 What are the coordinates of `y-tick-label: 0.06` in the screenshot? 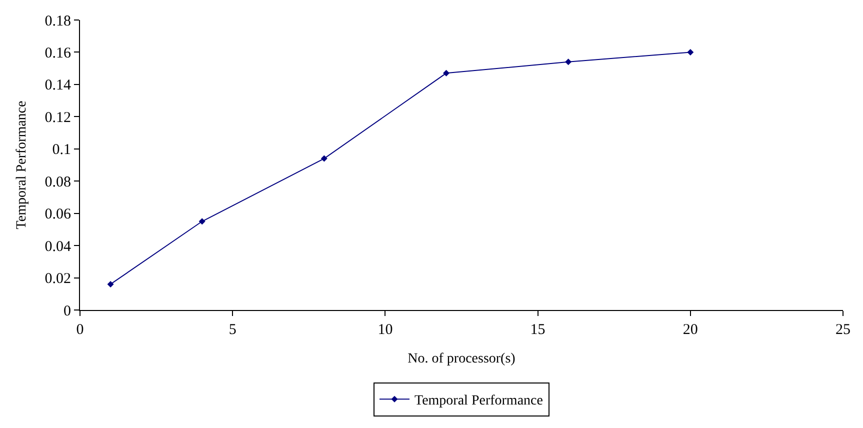 It's located at (58, 214).